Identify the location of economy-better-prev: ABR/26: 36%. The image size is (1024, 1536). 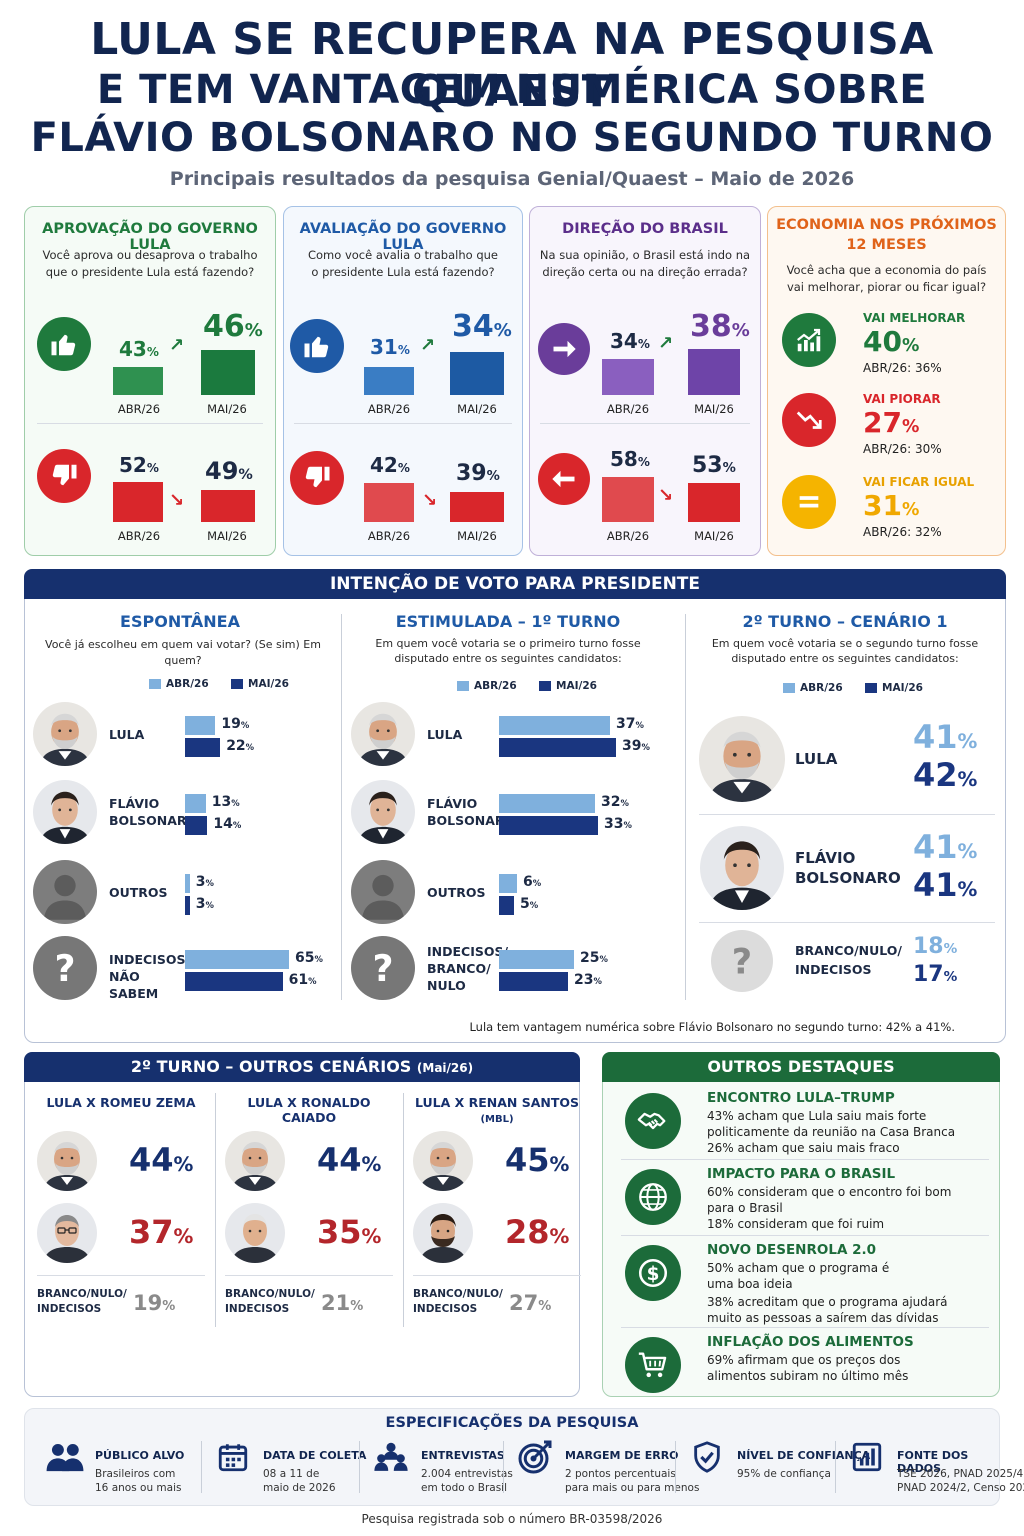
(902, 368).